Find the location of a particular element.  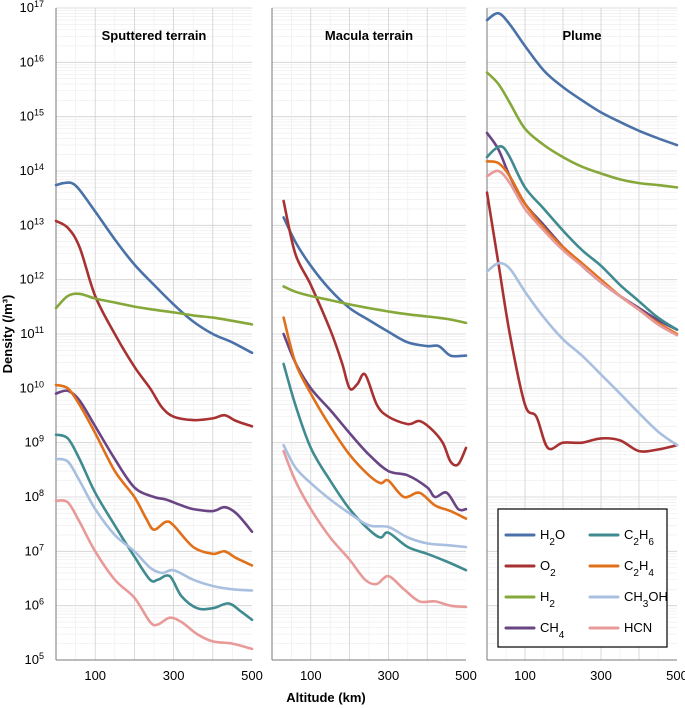

legend-label-ch3oh: CH3OH is located at coordinates (646, 599).